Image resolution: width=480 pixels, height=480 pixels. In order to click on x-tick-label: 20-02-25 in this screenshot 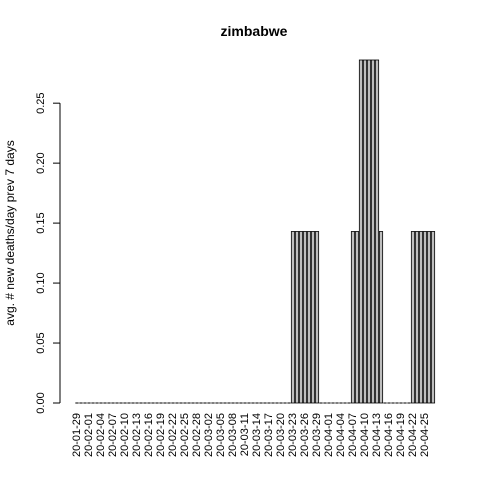, I will do `click(185, 435)`.